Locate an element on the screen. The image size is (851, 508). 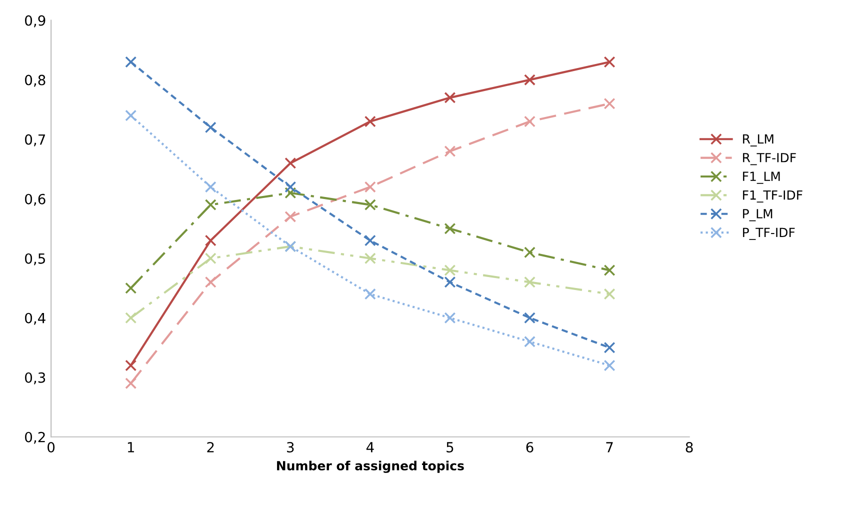
y-tick-label: 0,9 is located at coordinates (35, 21).